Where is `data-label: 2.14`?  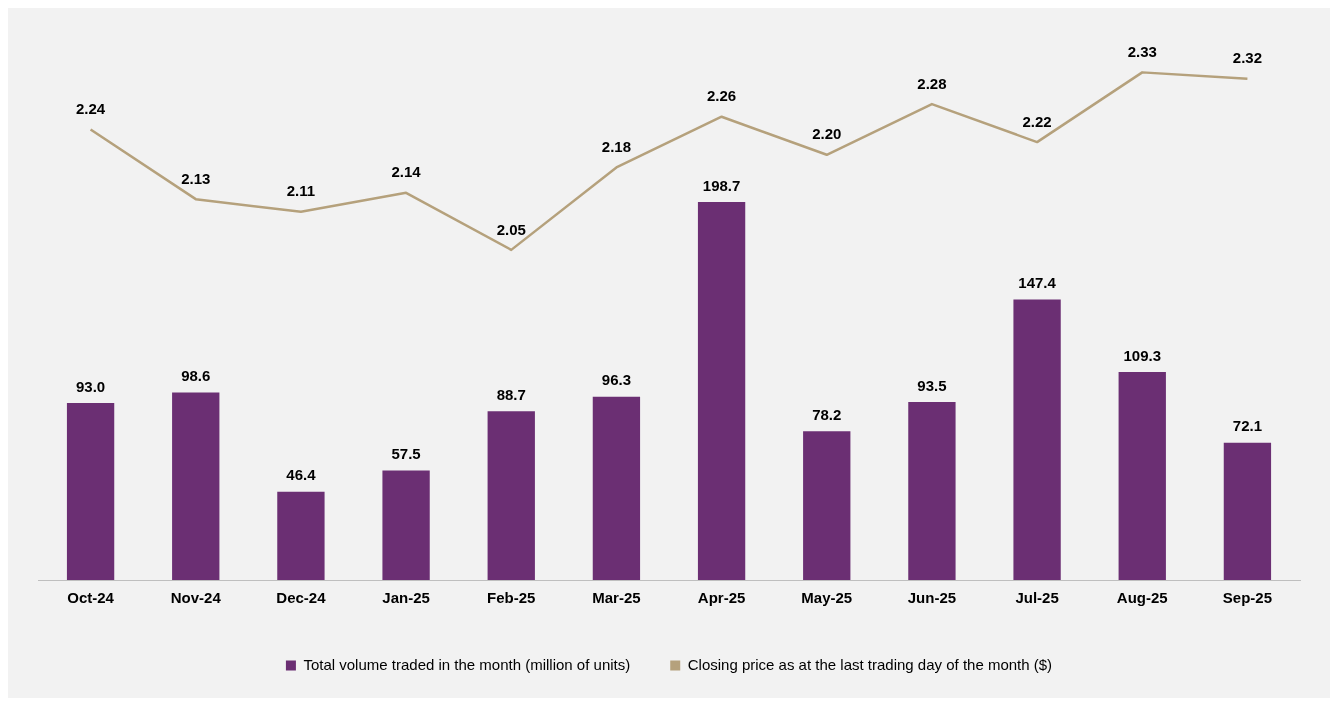
data-label: 2.14 is located at coordinates (406, 172).